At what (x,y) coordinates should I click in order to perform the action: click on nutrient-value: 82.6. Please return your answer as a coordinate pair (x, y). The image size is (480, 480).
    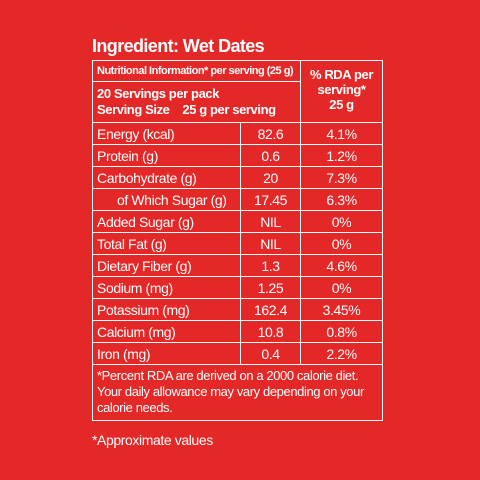
    Looking at the image, I should click on (270, 133).